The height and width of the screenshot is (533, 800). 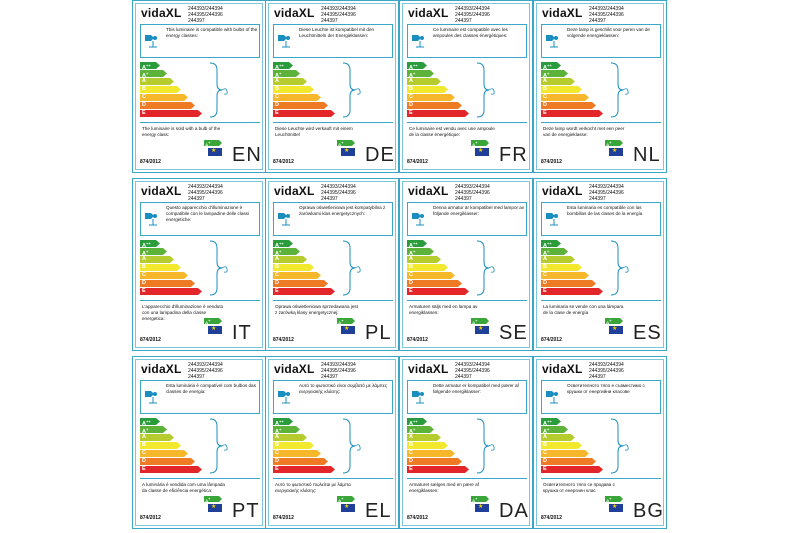 What do you see at coordinates (647, 155) in the screenshot?
I see `language-code: NL` at bounding box center [647, 155].